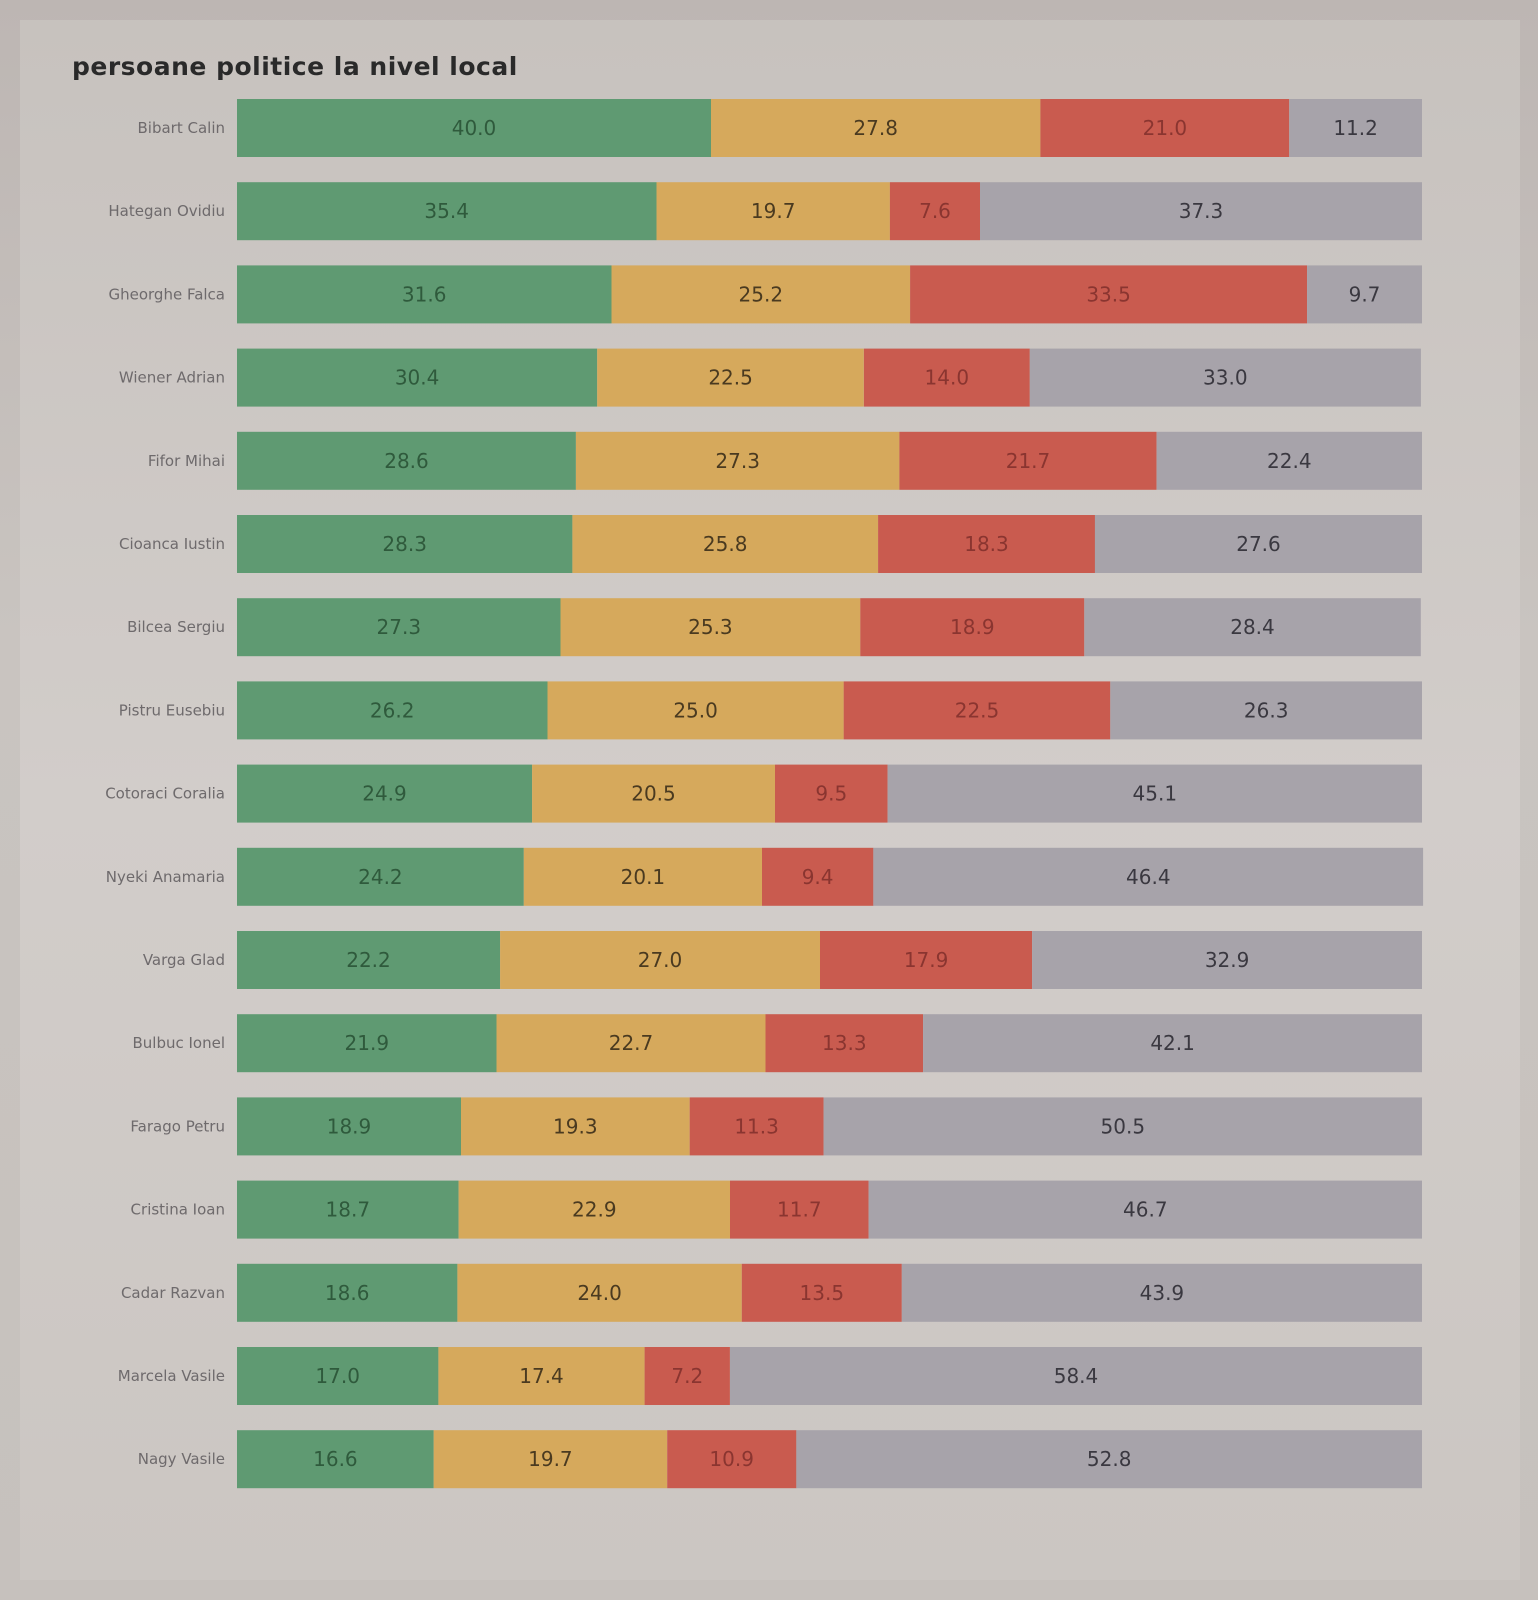 The image size is (1538, 1600). I want to click on value-label-red: 10.9, so click(731, 1459).